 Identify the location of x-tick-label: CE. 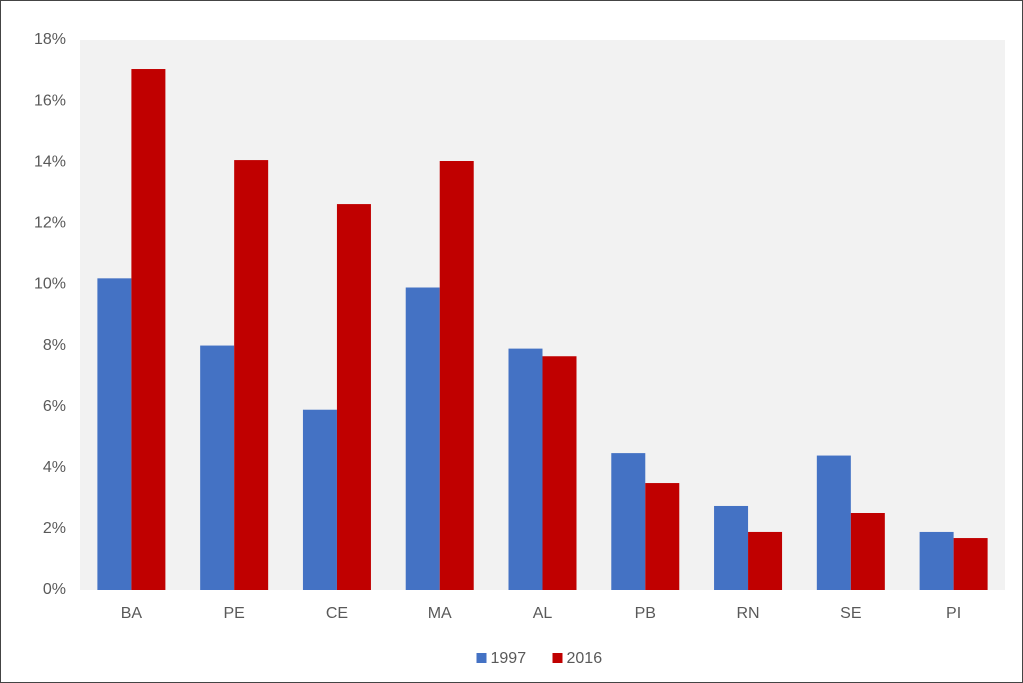
(337, 613).